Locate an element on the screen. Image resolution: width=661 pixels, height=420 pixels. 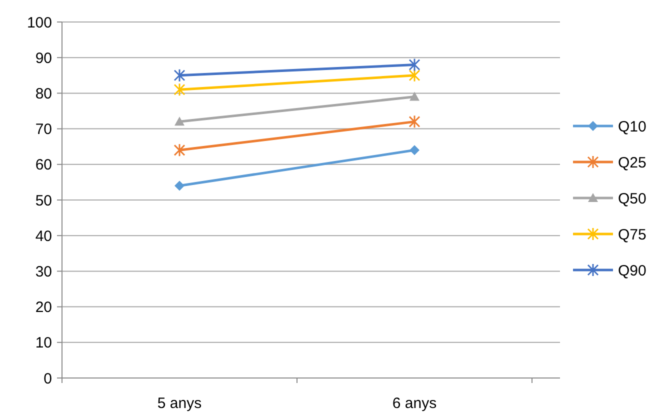
x-tick-label: 6 anys is located at coordinates (414, 403).